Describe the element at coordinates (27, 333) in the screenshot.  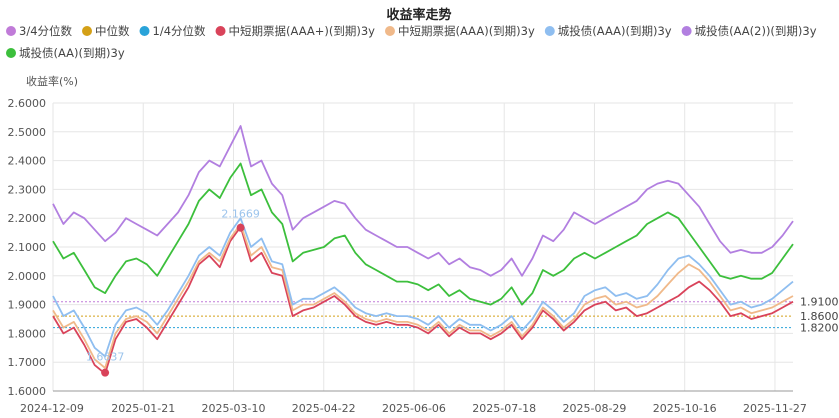
I see `y-tick-label: 1.8000` at that location.